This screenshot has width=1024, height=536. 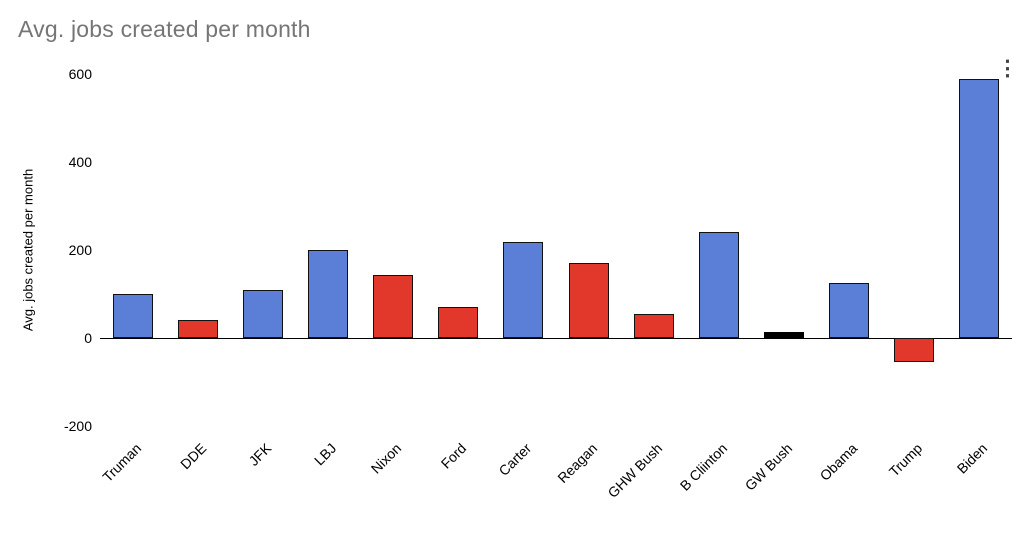 What do you see at coordinates (556, 338) in the screenshot?
I see `x-axis-line` at bounding box center [556, 338].